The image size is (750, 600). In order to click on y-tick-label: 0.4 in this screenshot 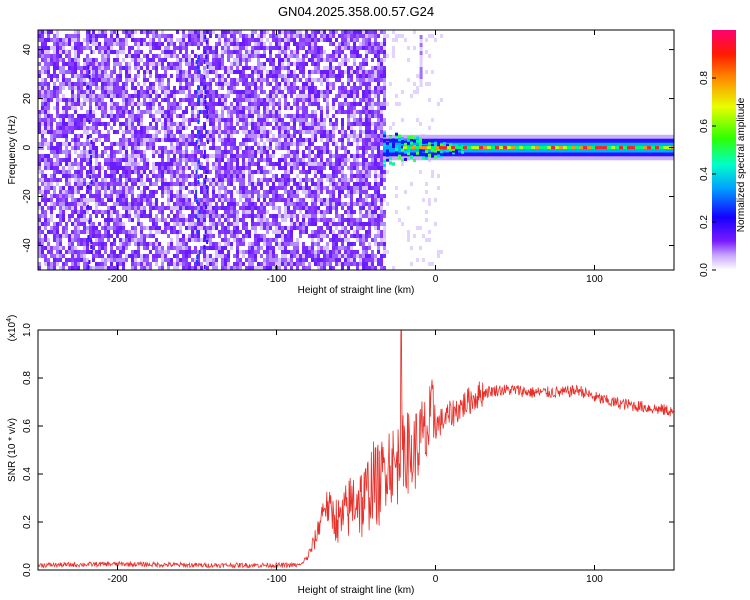, I will do `click(27, 474)`.